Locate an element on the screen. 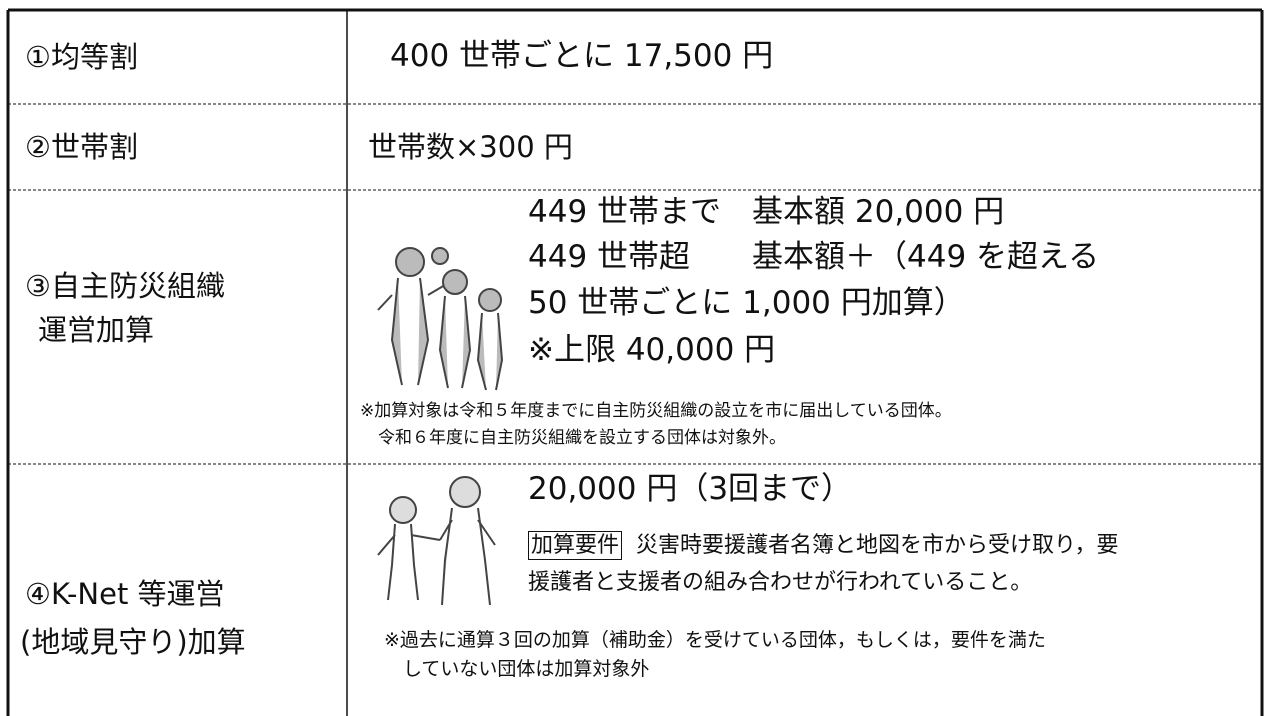 The image size is (1269, 716). requirement-line: 加算要件 災害時要援護者名簿と地図を市から受け取り，要 is located at coordinates (823, 545).